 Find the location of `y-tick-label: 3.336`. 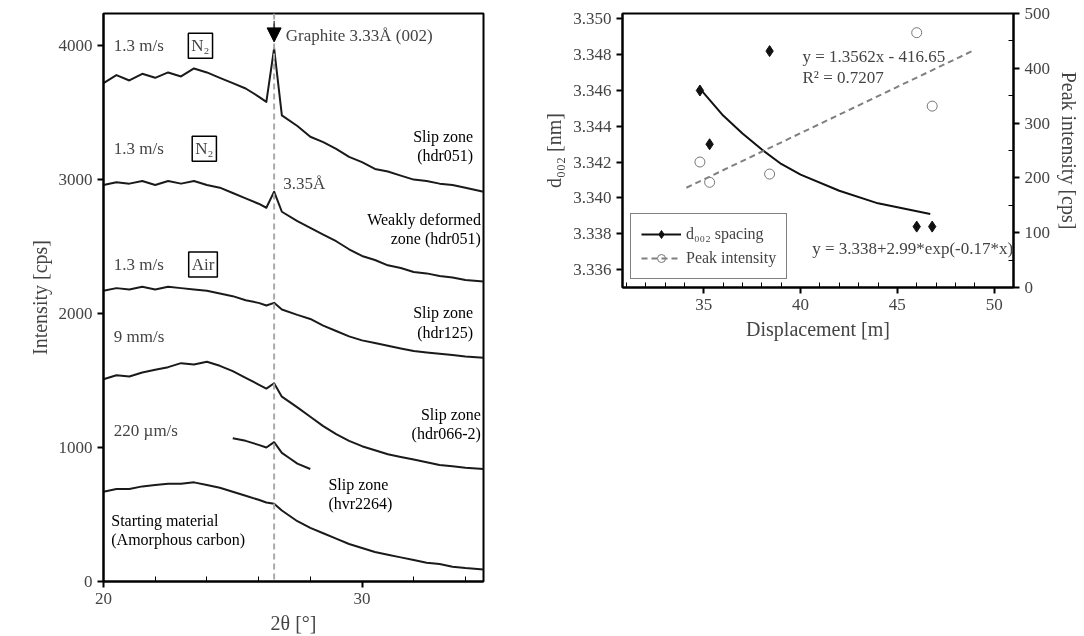

y-tick-label: 3.336 is located at coordinates (592, 270).